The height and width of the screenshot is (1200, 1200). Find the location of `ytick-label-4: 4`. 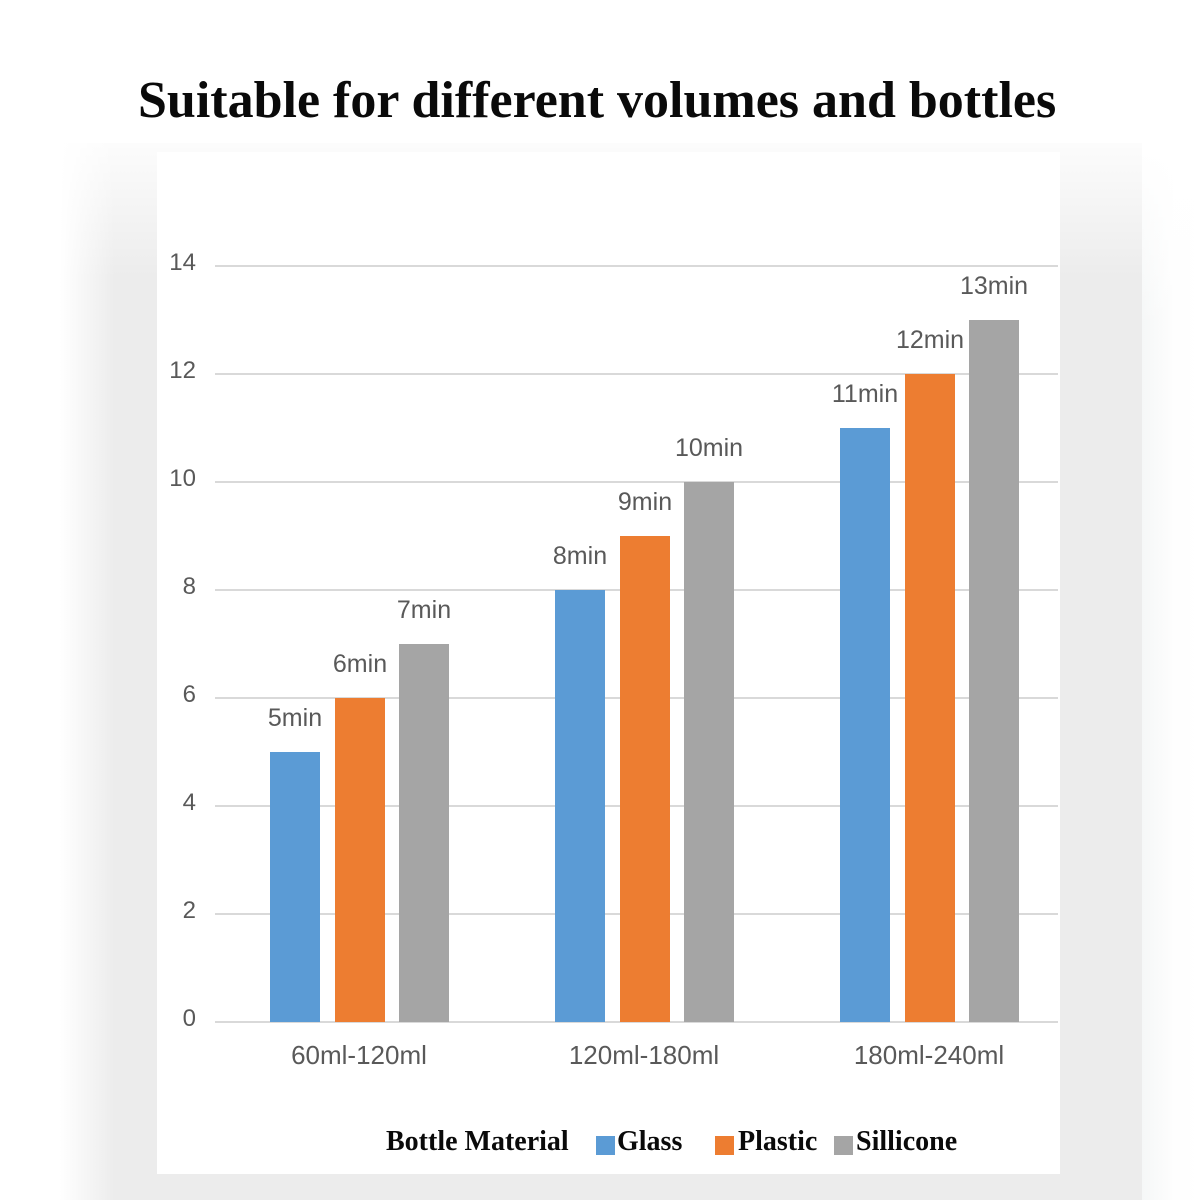

ytick-label-4: 4 is located at coordinates (189, 802).